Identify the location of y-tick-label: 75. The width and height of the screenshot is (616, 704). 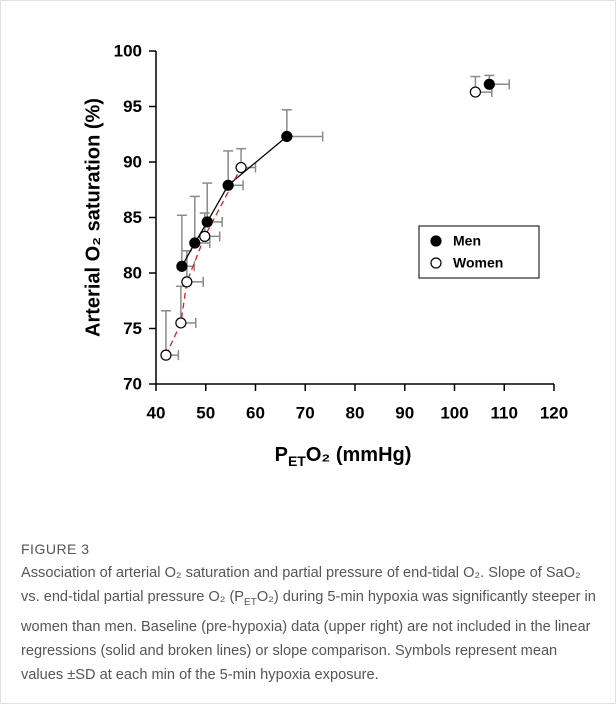
(132, 328).